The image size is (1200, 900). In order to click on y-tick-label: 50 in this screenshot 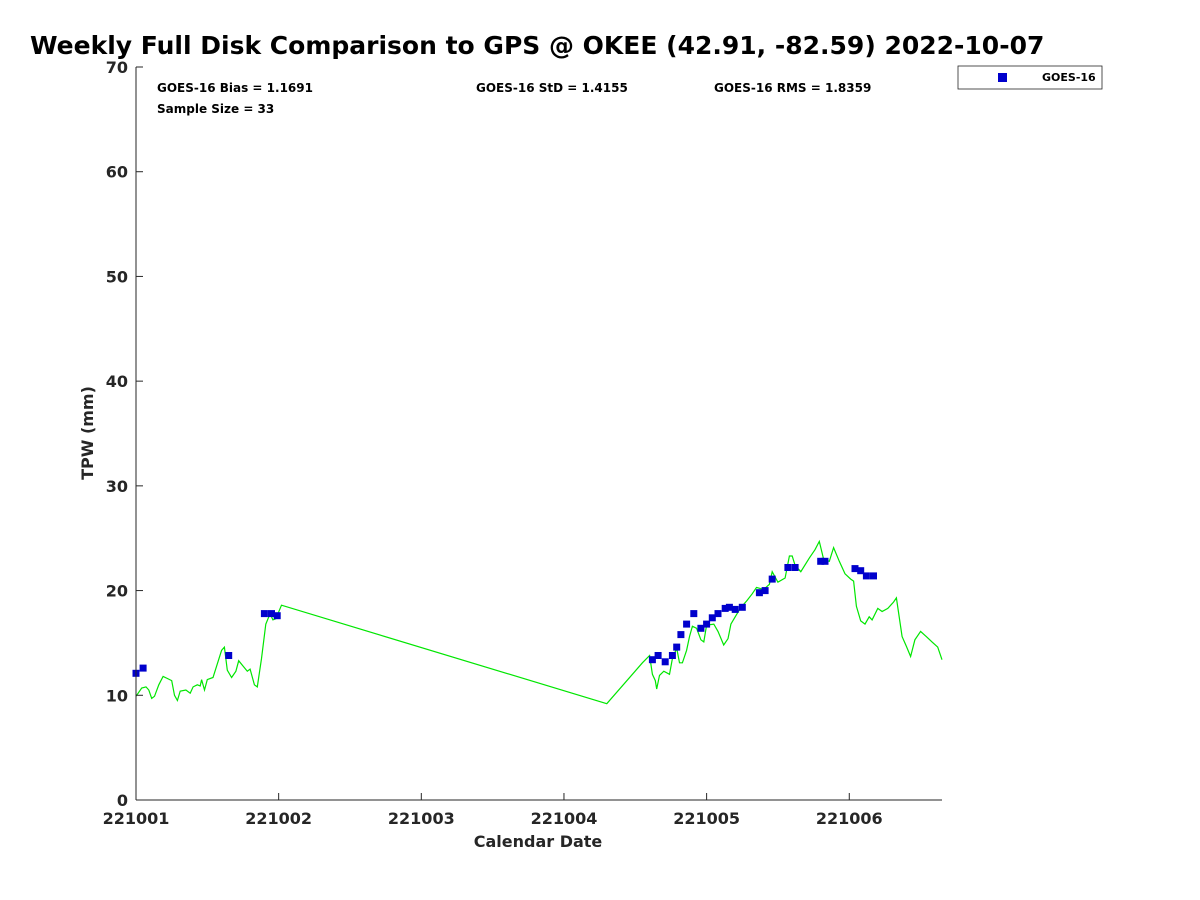, I will do `click(117, 276)`.